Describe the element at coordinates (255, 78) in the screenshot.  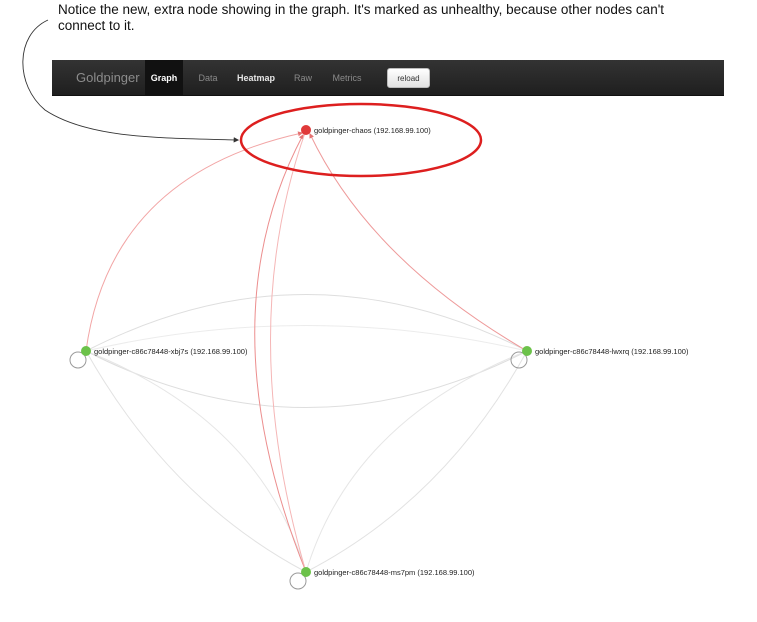
I see `tab-heatmap: Heatmap` at that location.